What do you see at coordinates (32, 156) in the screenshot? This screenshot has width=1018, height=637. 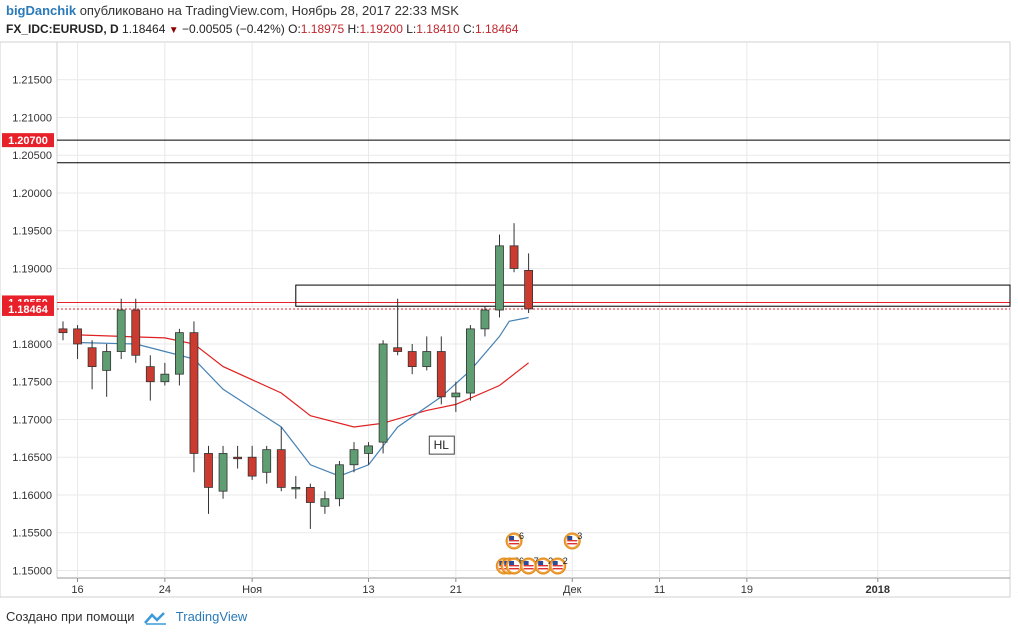 I see `y-tick-label: 1.20500` at bounding box center [32, 156].